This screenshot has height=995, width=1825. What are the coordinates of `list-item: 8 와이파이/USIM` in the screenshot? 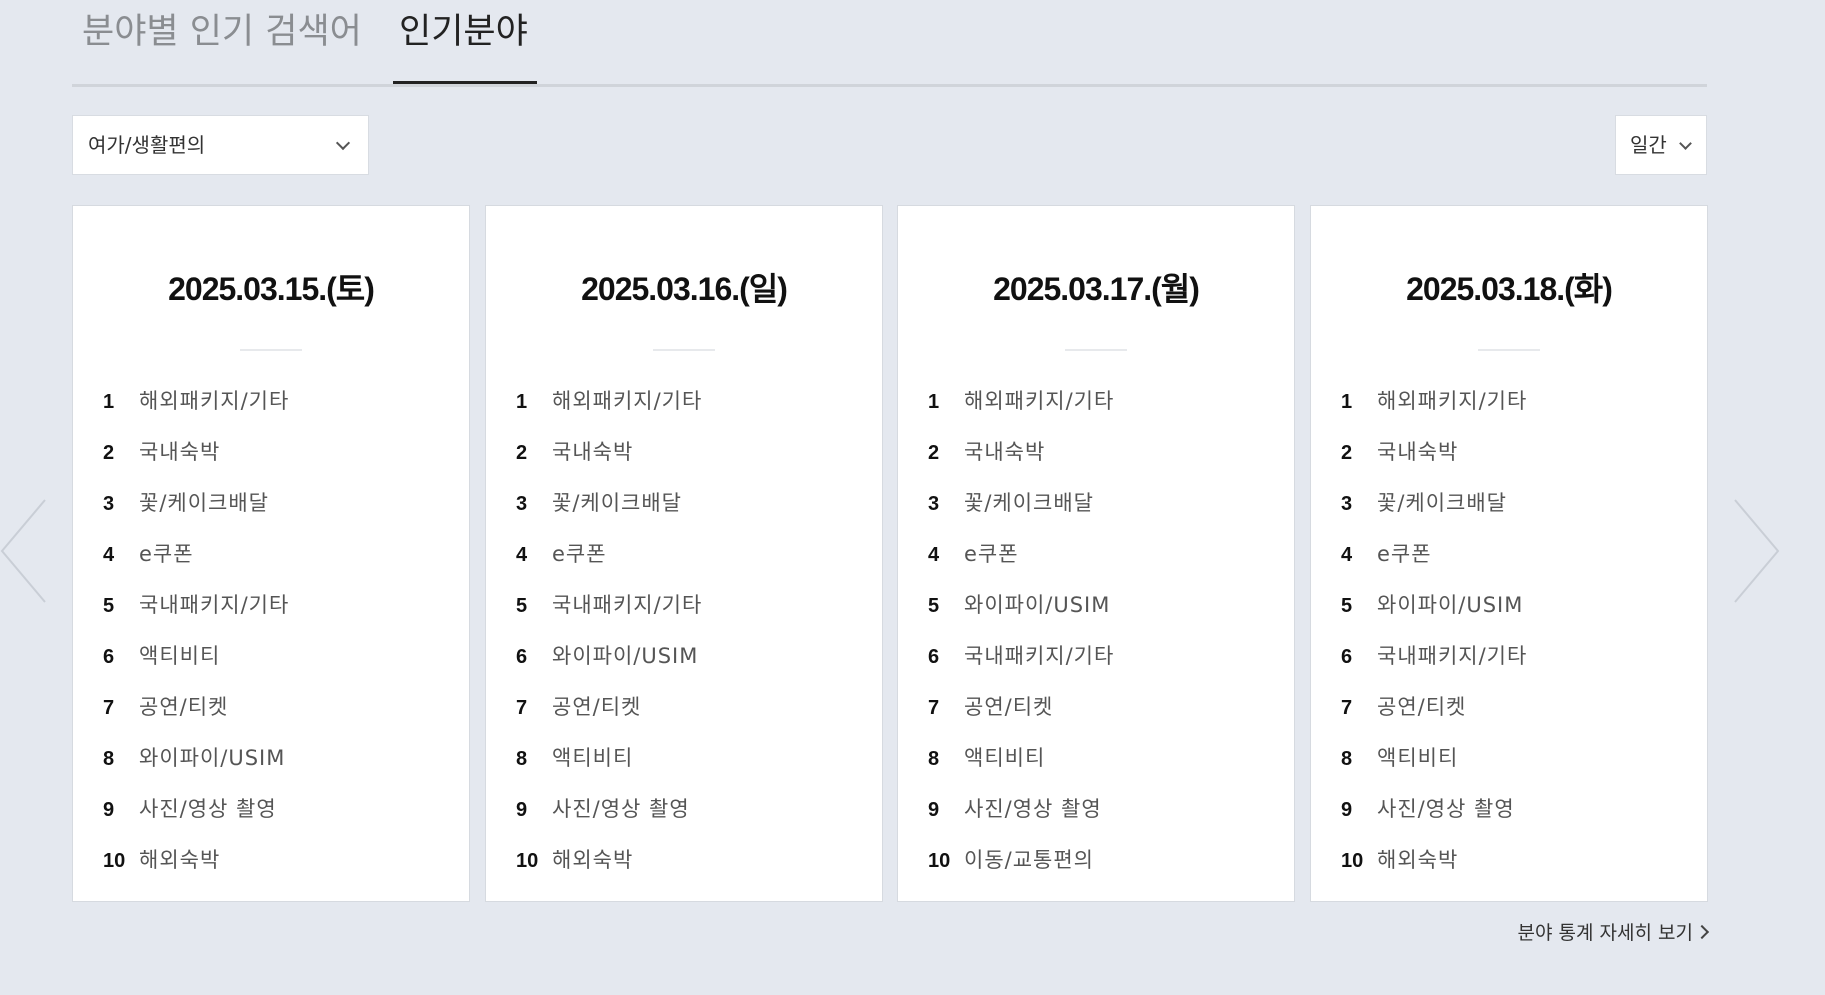 It's located at (196, 758).